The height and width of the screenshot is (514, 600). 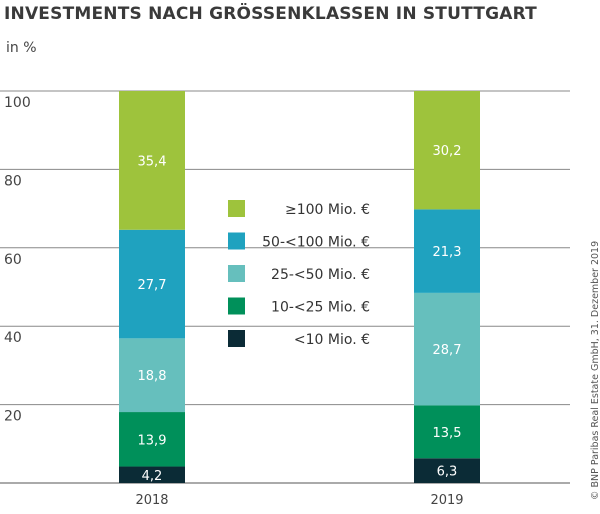 What do you see at coordinates (151, 500) in the screenshot?
I see `x-tick-label: 2018` at bounding box center [151, 500].